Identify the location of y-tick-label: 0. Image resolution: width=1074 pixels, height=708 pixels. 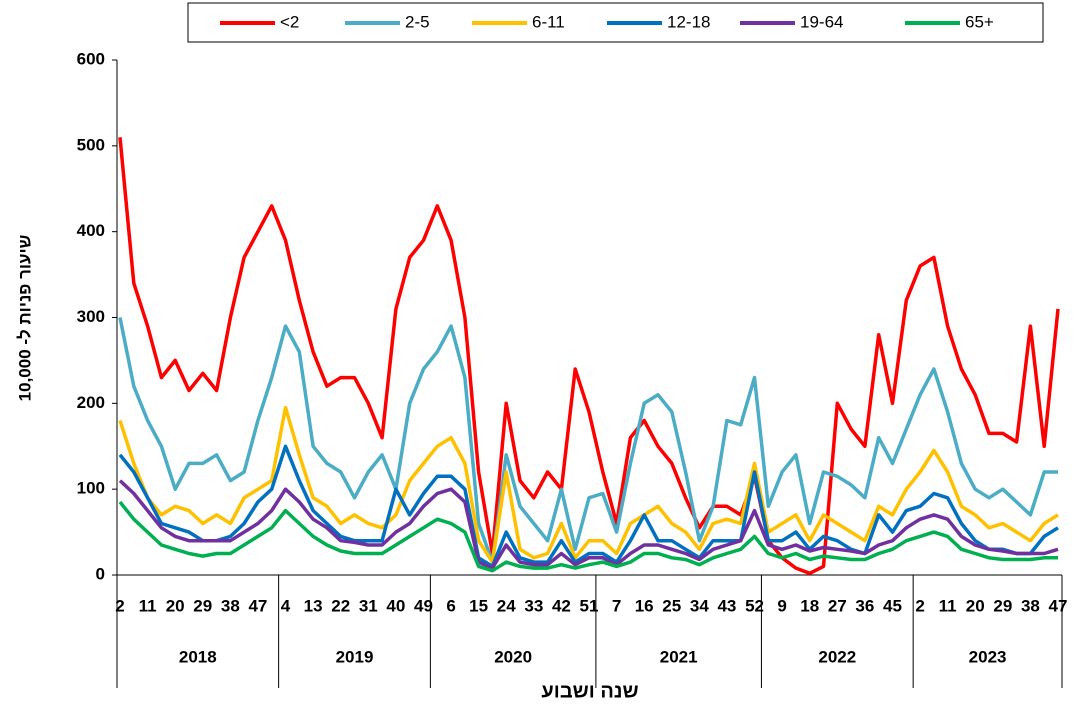
(100, 573).